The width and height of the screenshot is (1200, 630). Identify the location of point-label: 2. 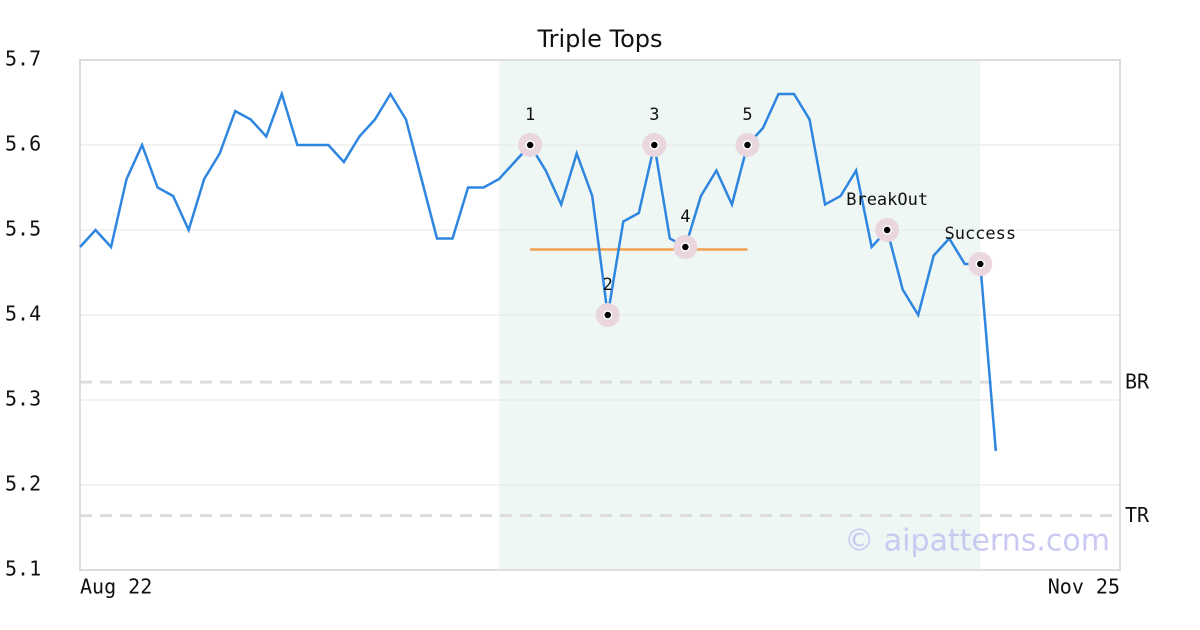
(608, 285).